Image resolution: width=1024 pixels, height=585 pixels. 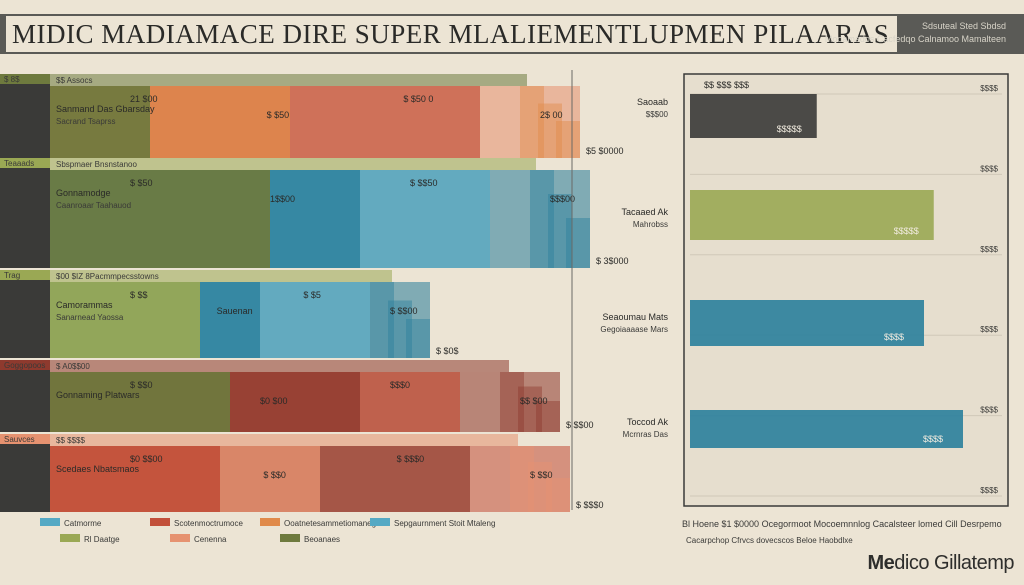 I want to click on group-top-label: Teaaads, so click(x=19, y=163).